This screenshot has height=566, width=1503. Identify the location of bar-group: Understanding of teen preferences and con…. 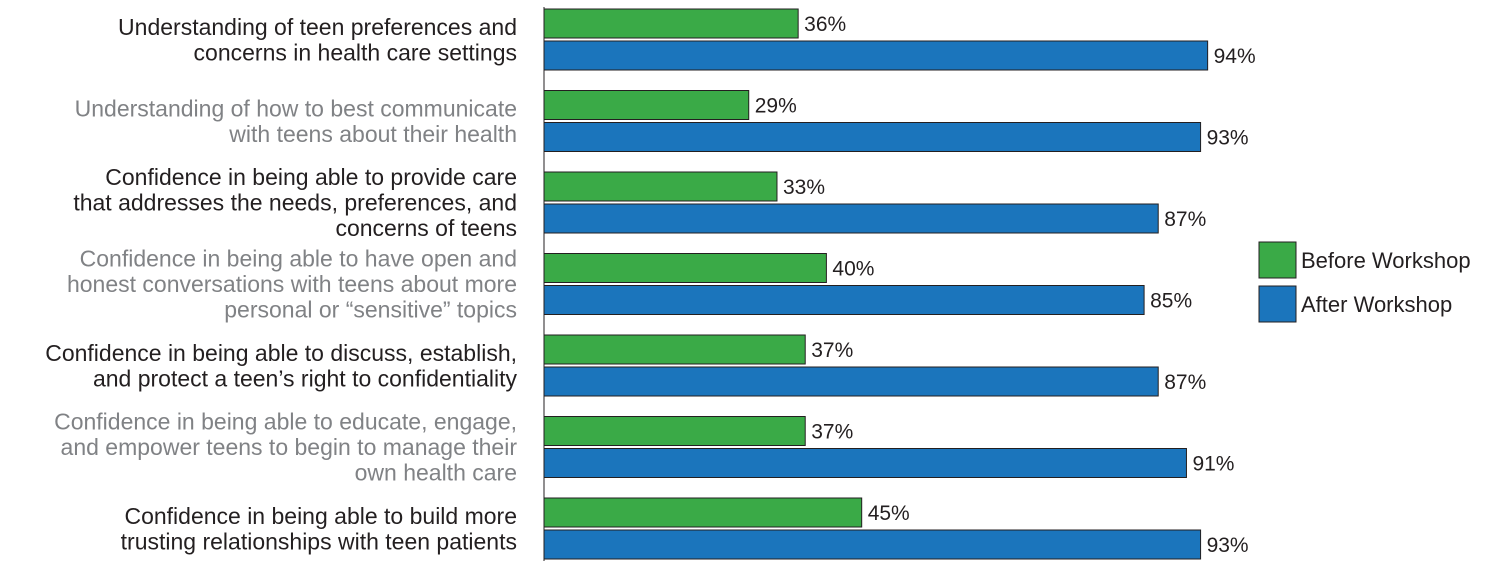
(687, 39).